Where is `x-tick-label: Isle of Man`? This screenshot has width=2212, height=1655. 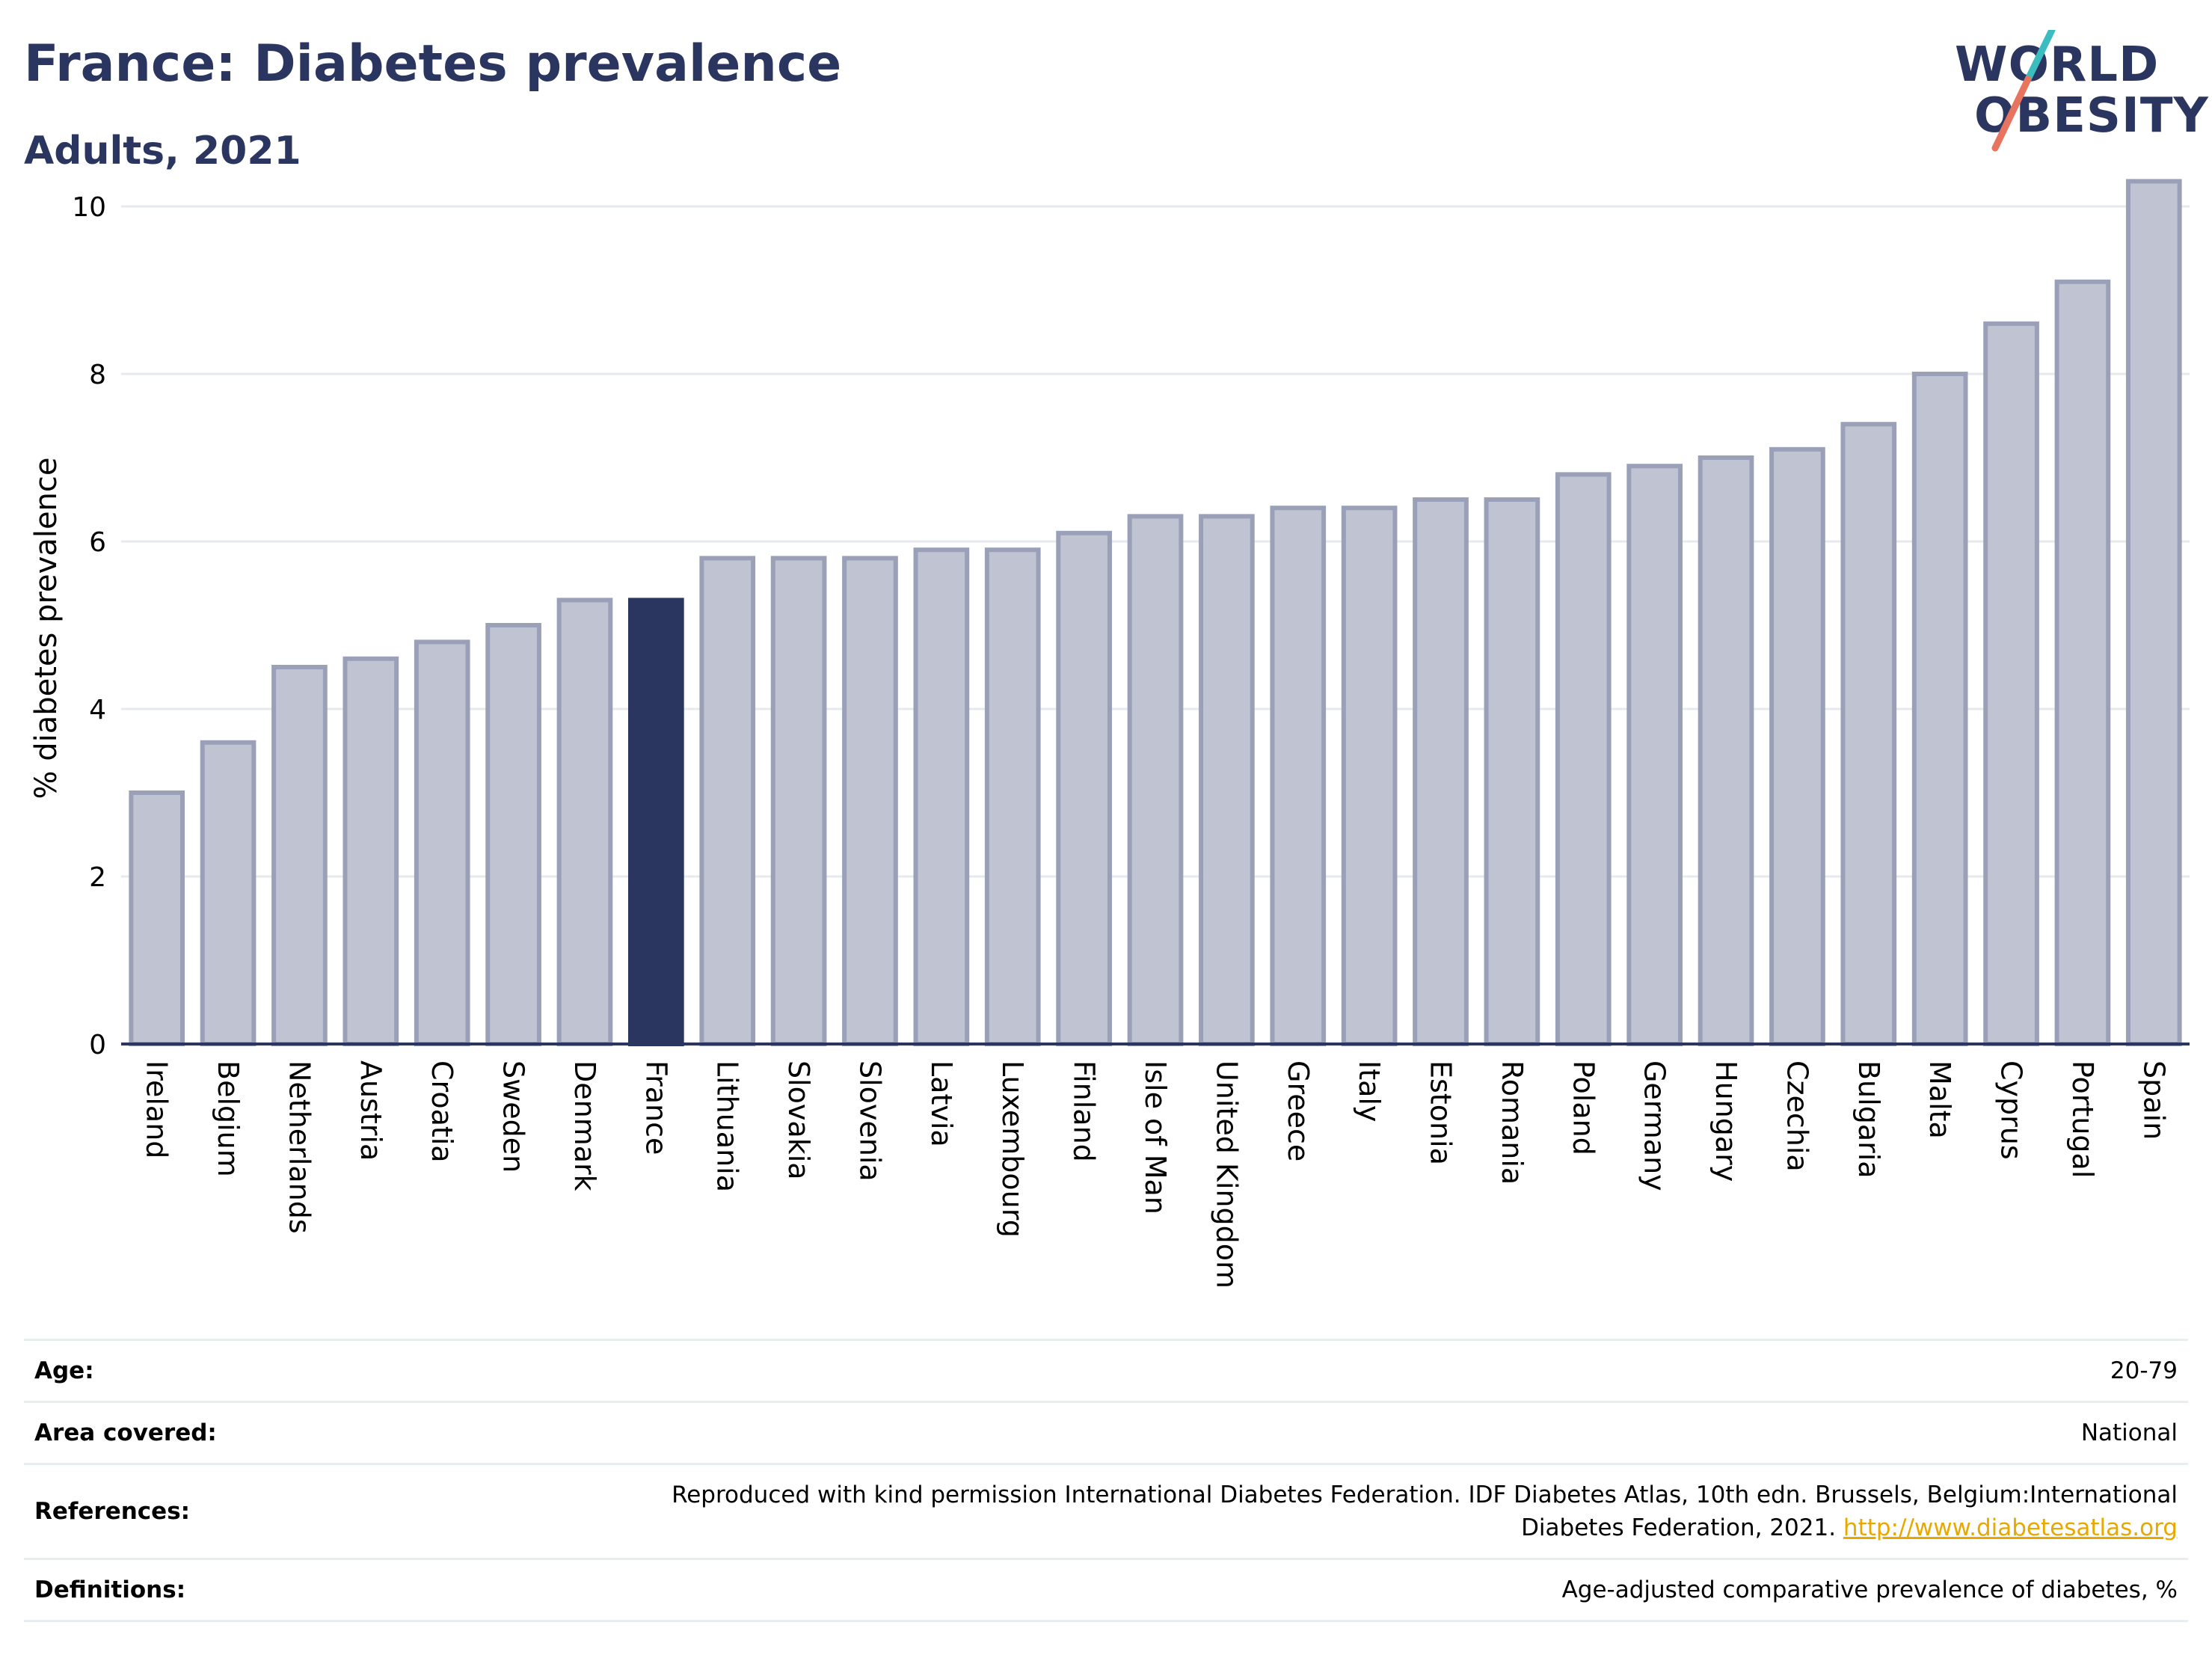 x-tick-label: Isle of Man is located at coordinates (1155, 1137).